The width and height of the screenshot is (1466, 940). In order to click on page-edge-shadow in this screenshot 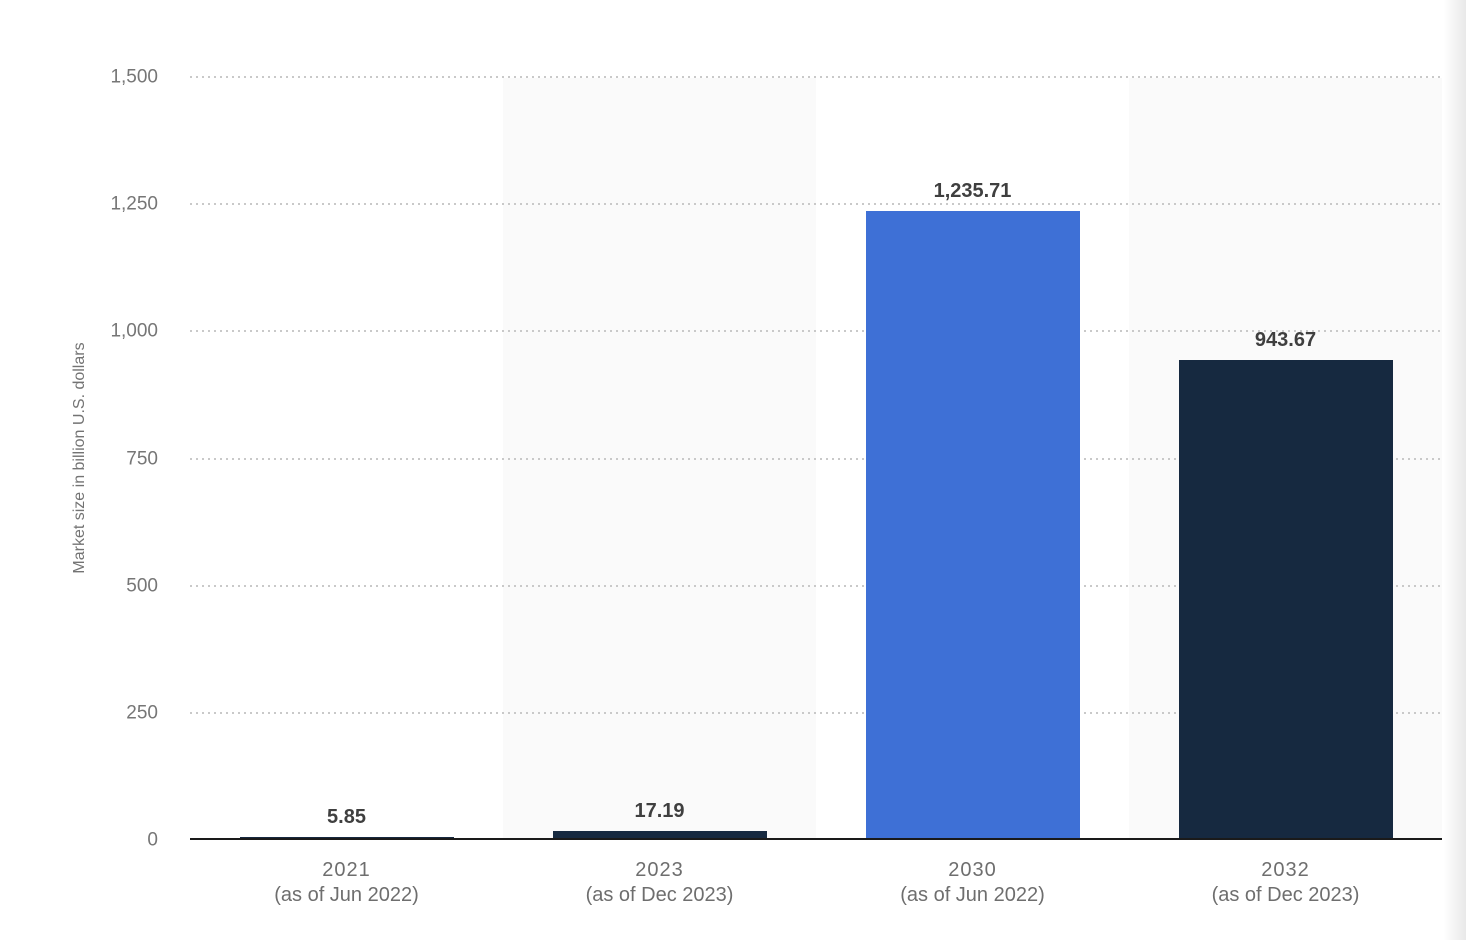, I will do `click(1454, 470)`.